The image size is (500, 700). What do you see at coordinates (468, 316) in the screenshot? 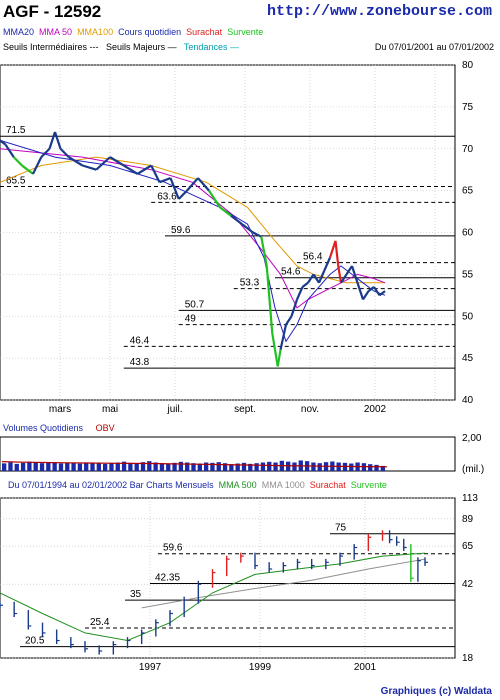
I see `daily-y-tick: 50` at bounding box center [468, 316].